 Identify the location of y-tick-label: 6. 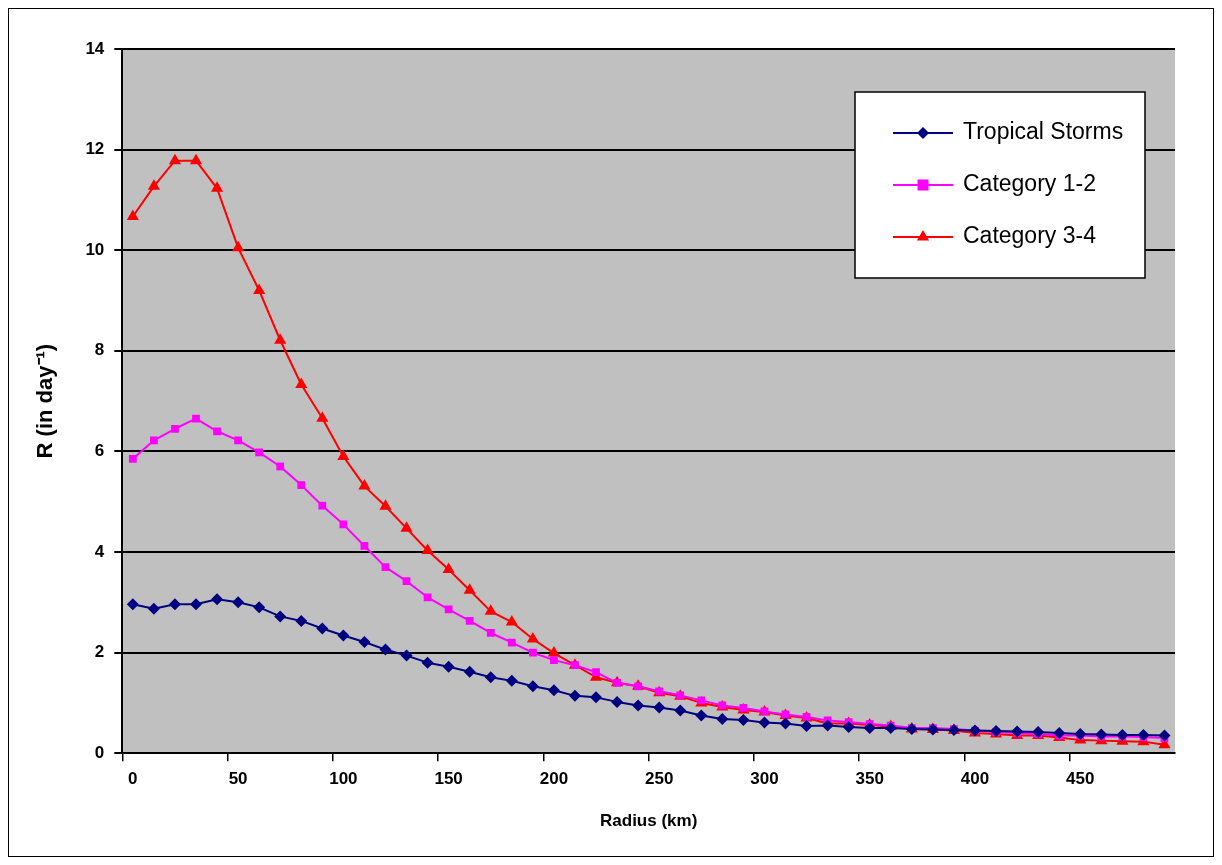
(99, 451).